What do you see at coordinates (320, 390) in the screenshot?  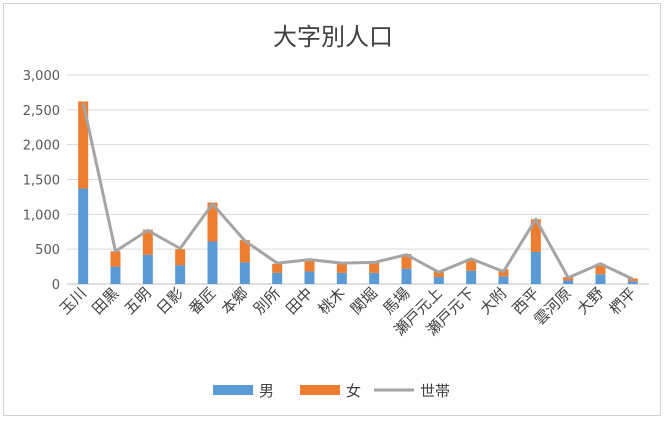 I see `legend-swatch-female` at bounding box center [320, 390].